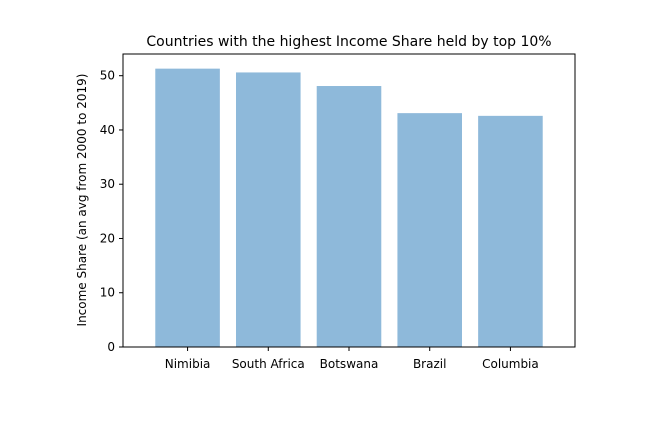  Describe the element at coordinates (430, 364) in the screenshot. I see `x-tick-label: Brazil` at that location.